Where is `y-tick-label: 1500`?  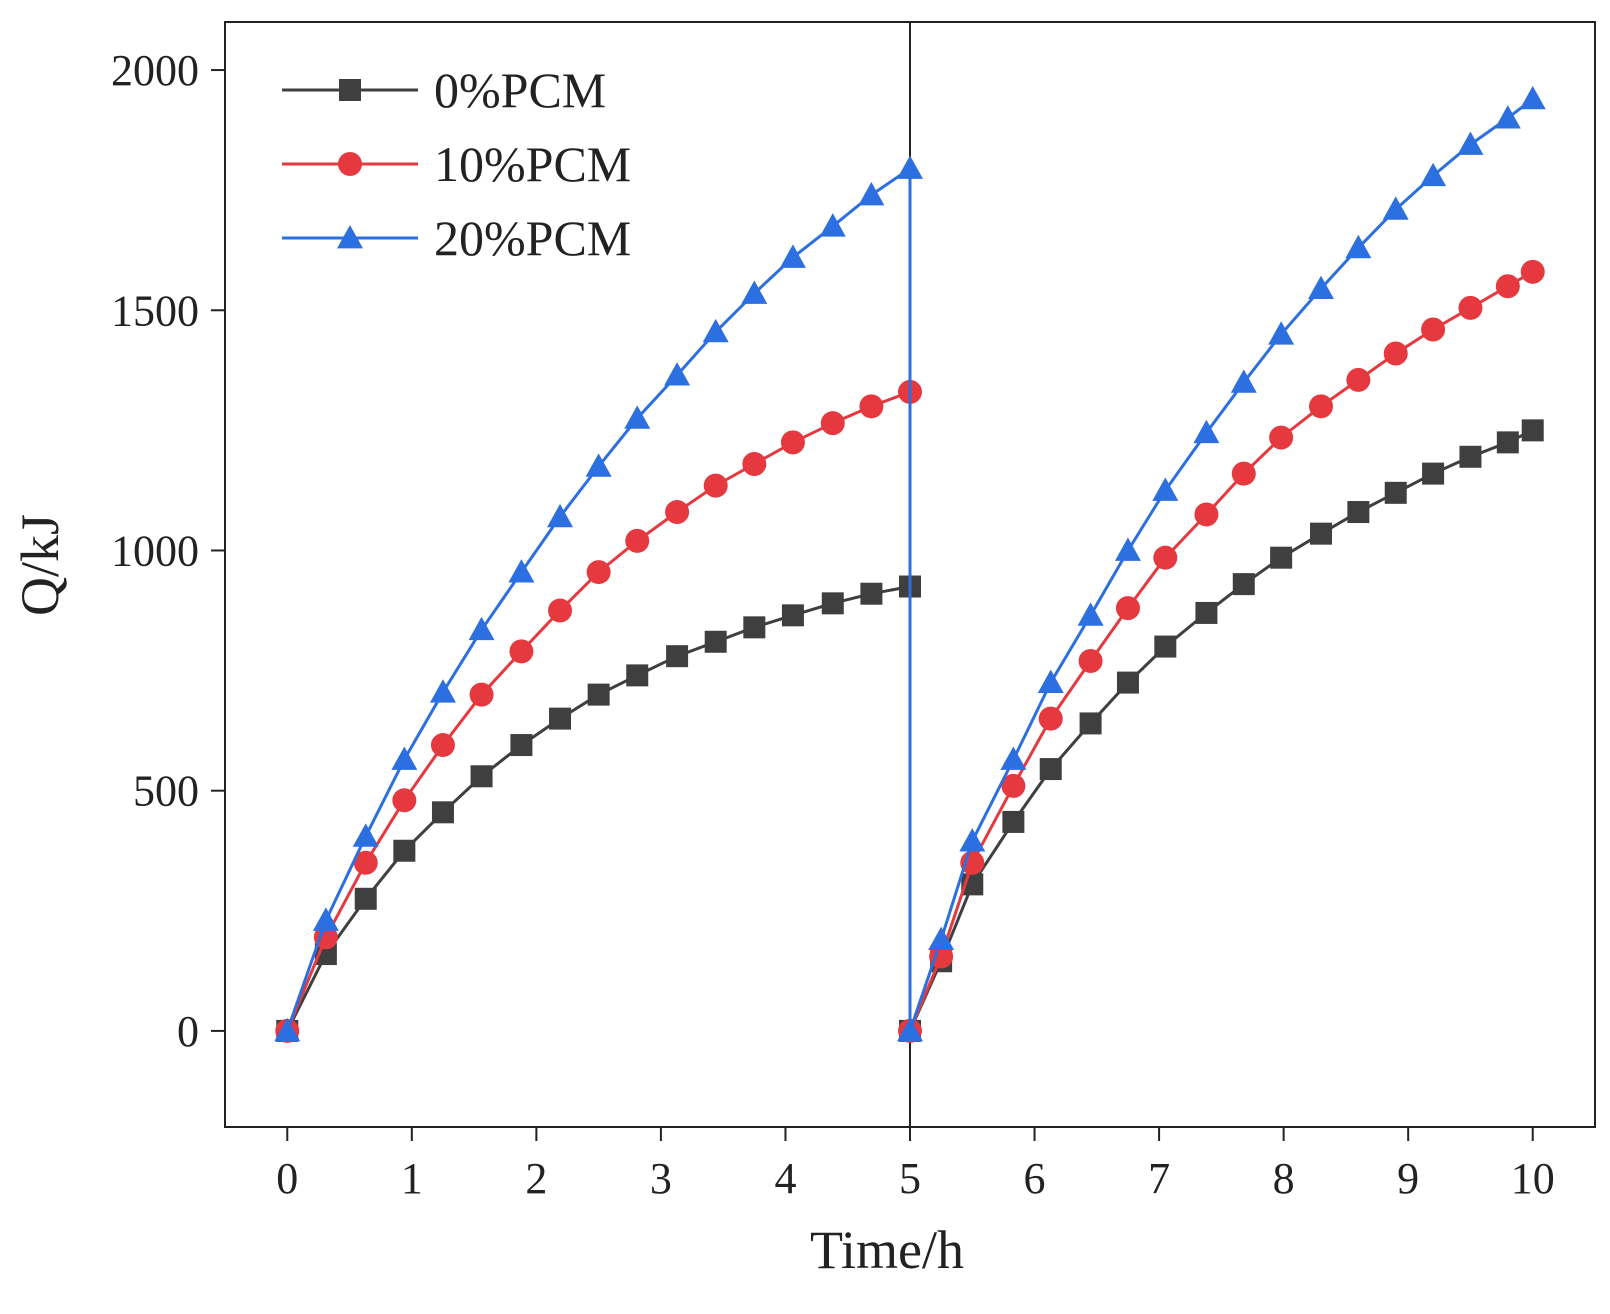 y-tick-label: 1500 is located at coordinates (155, 310).